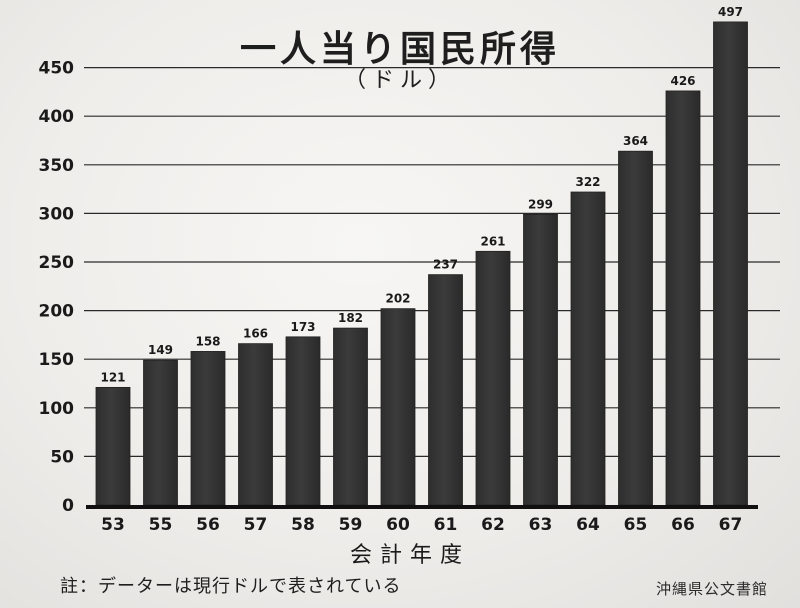 The height and width of the screenshot is (608, 800). I want to click on data-label: 426, so click(682, 81).